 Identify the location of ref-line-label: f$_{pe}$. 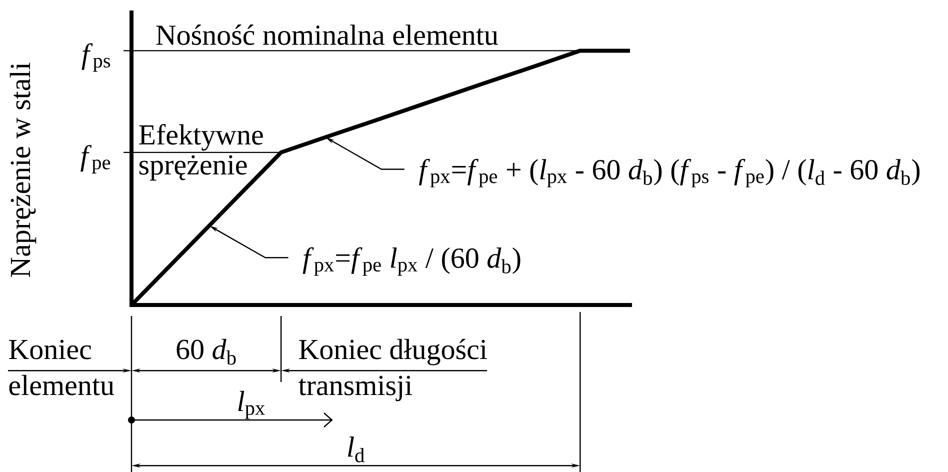
(95, 159).